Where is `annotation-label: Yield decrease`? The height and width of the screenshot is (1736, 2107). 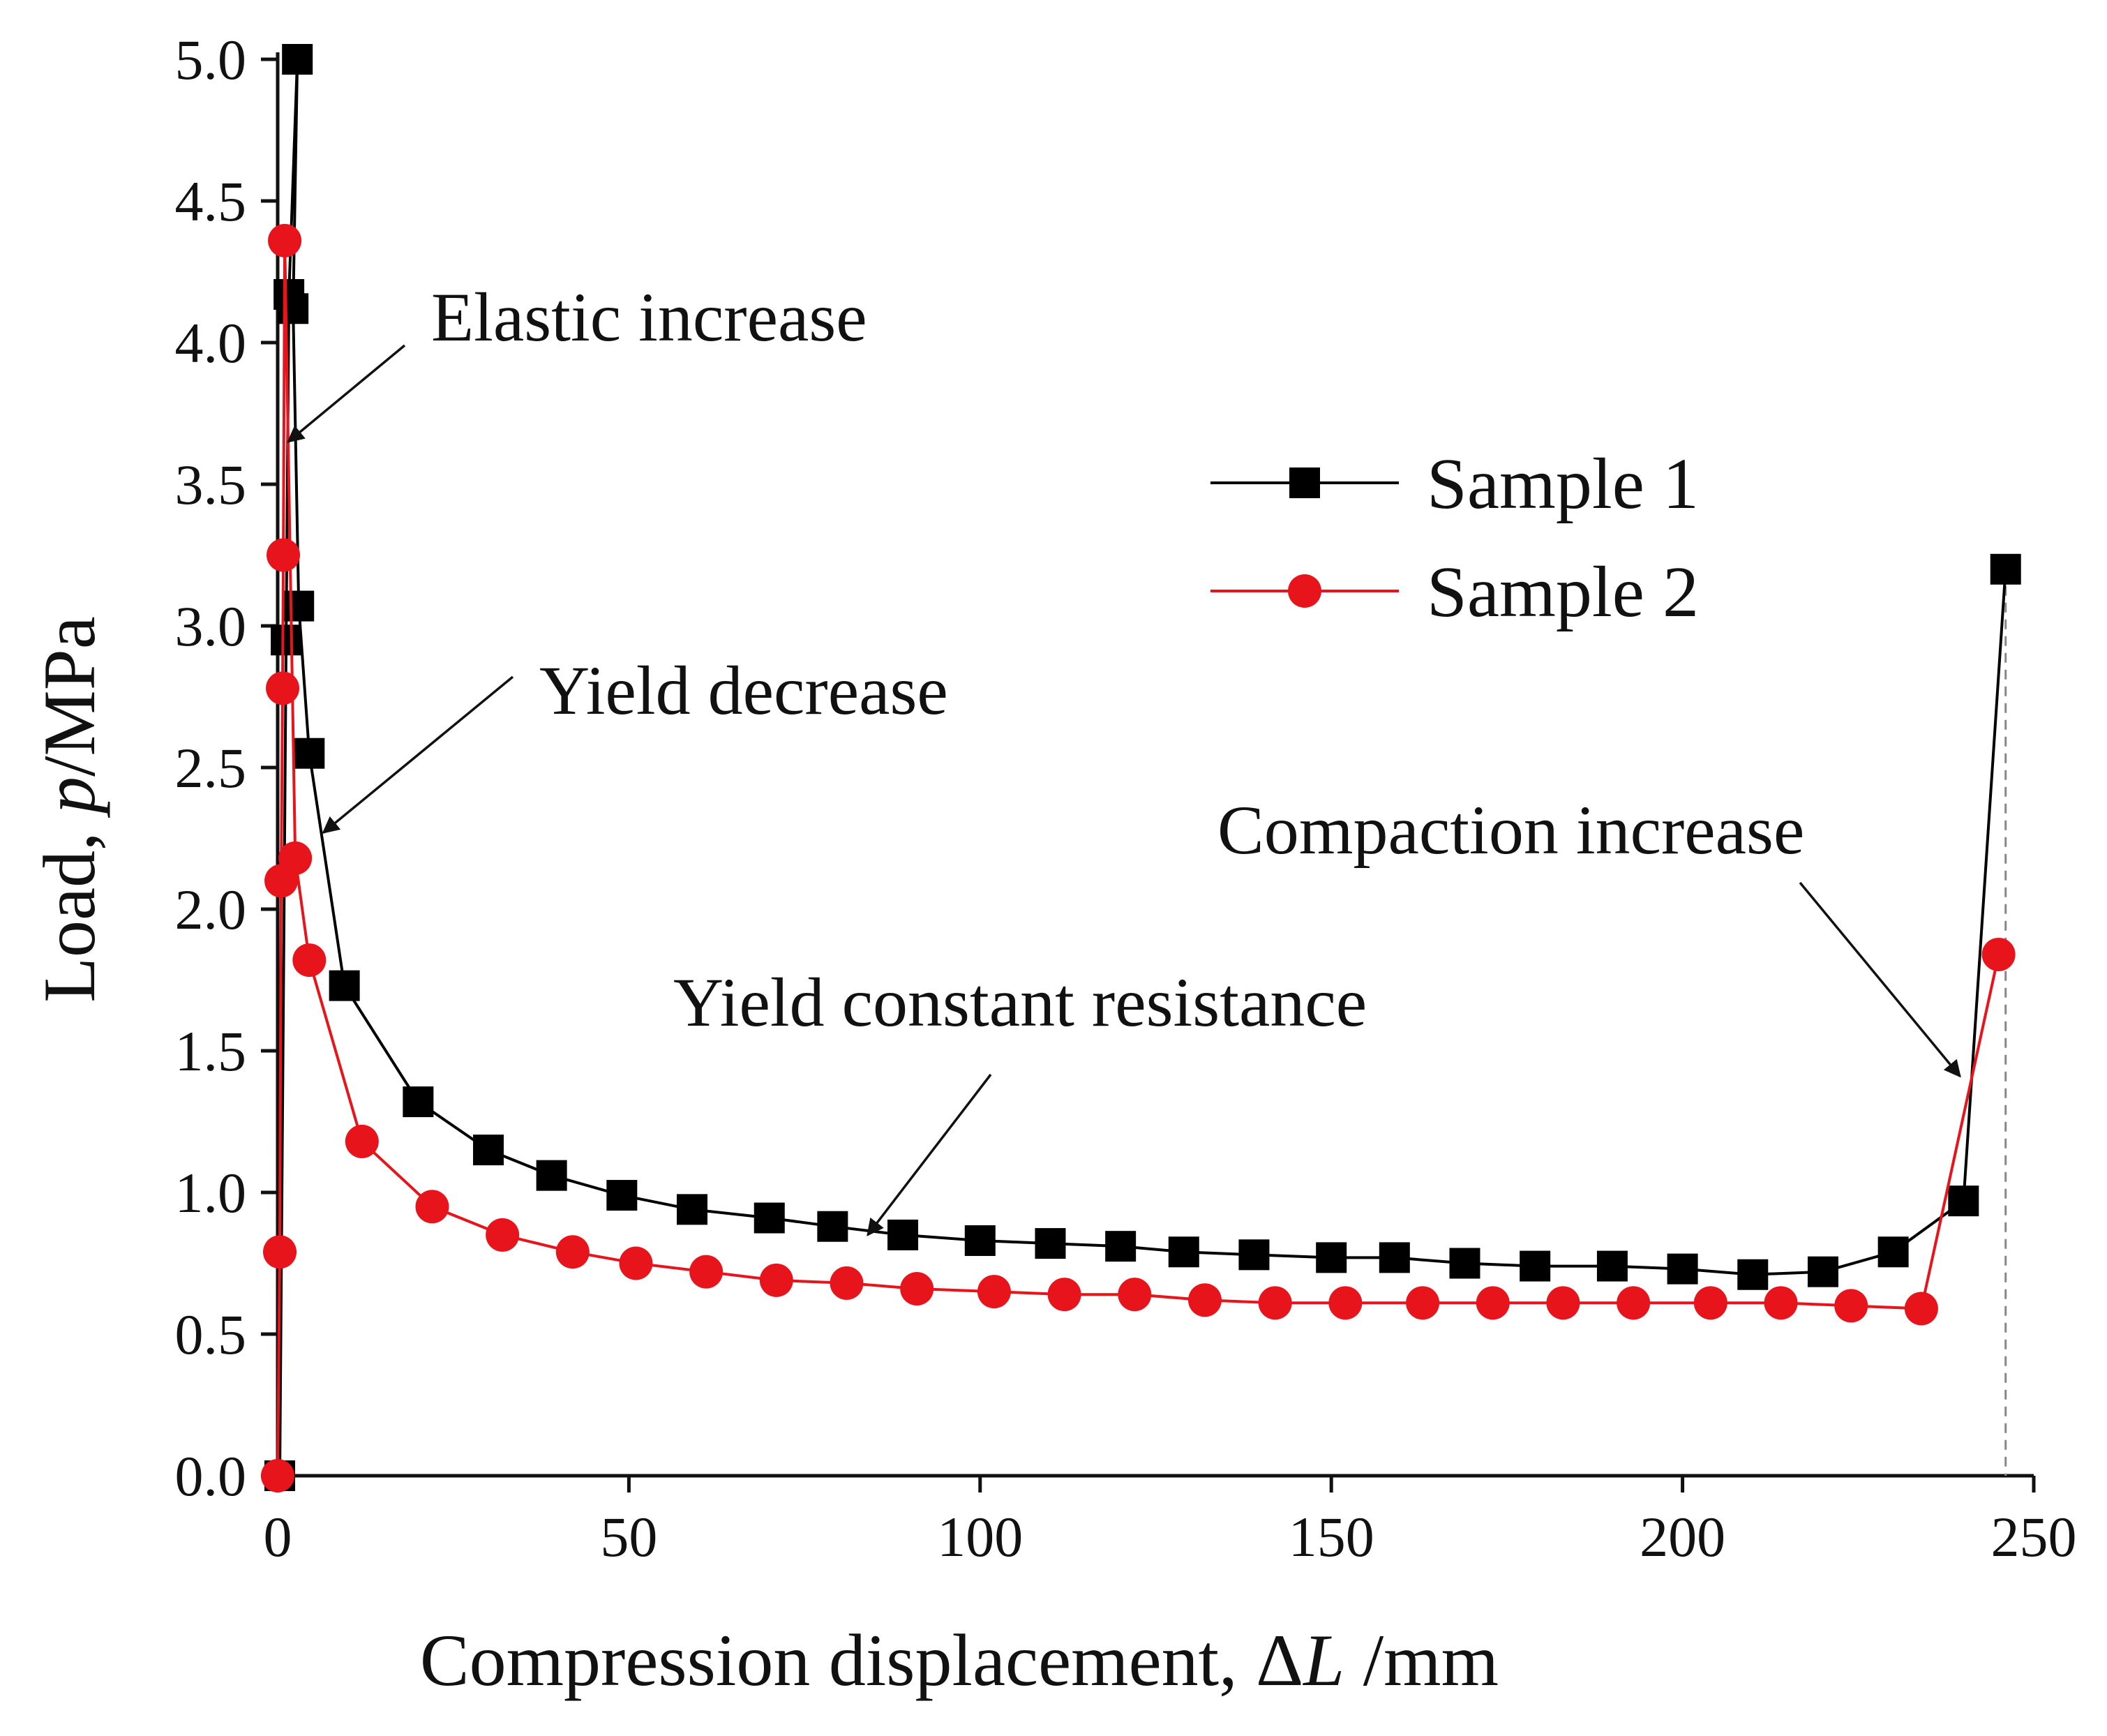
annotation-label: Yield decrease is located at coordinates (743, 690).